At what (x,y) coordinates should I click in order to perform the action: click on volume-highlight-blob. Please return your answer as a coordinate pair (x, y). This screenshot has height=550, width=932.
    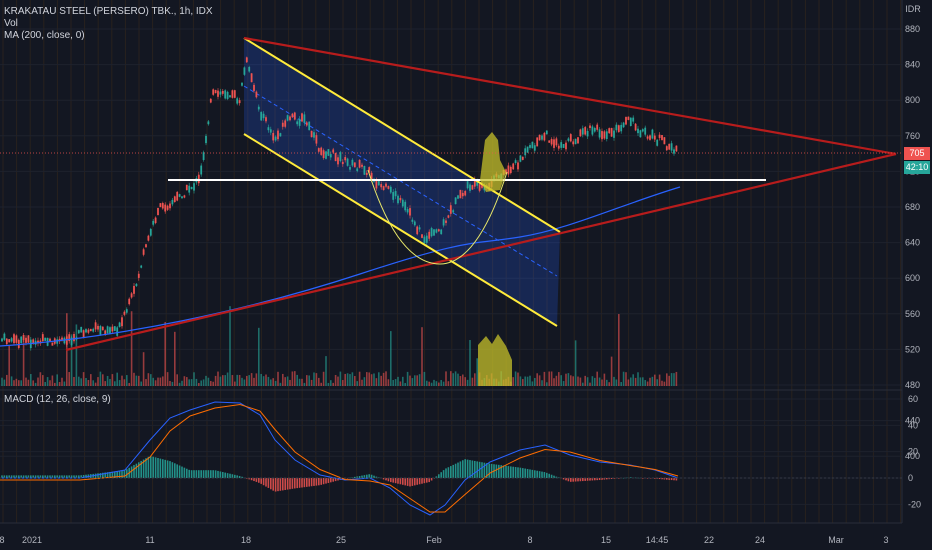
    Looking at the image, I should click on (495, 360).